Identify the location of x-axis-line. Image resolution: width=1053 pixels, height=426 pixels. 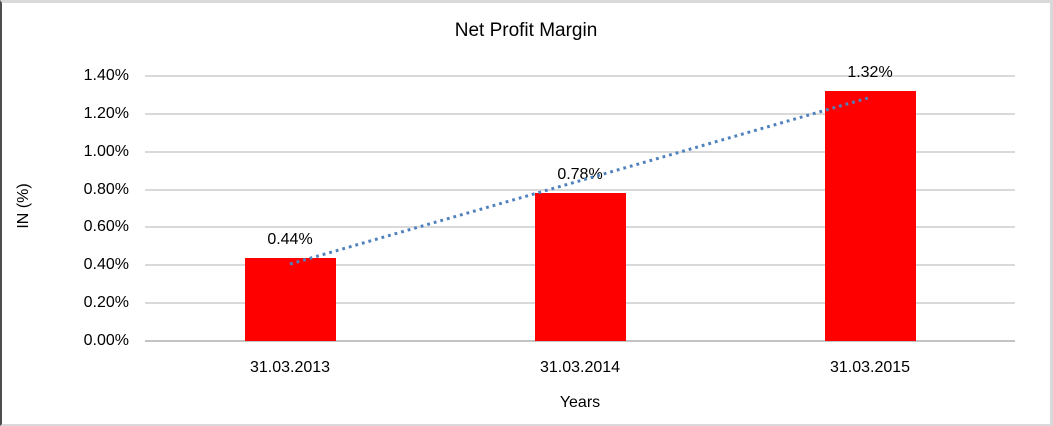
(580, 341).